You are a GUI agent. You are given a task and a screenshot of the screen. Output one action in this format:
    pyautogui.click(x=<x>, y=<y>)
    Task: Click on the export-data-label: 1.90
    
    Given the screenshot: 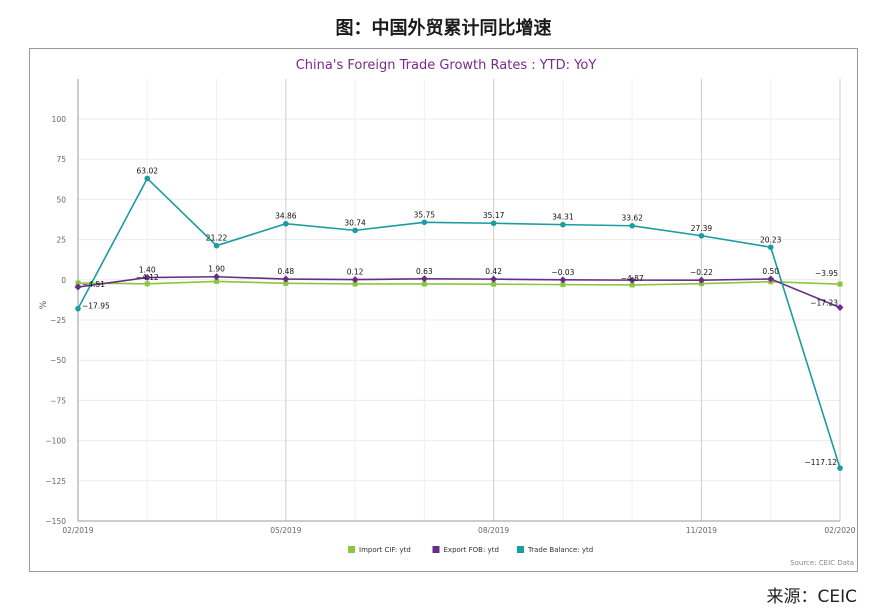 What is the action you would take?
    pyautogui.click(x=216, y=269)
    